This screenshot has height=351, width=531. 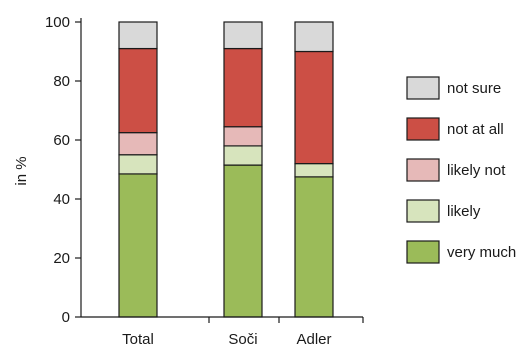 What do you see at coordinates (138, 35) in the screenshot?
I see `bar-segment-total-not-sure` at bounding box center [138, 35].